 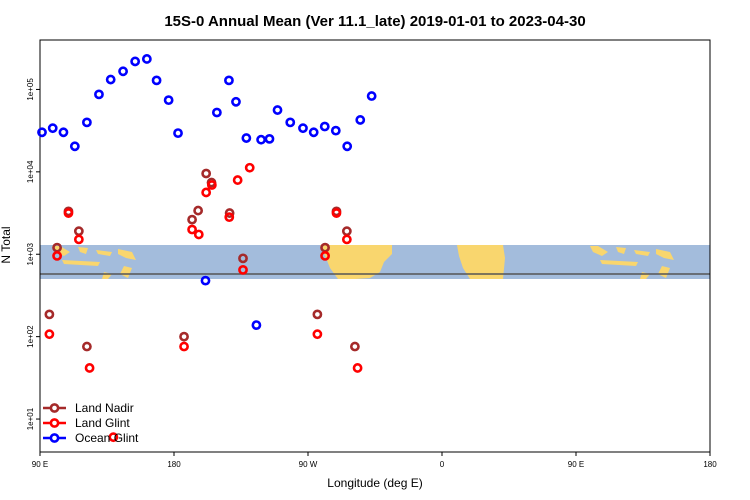 I want to click on map-band, so click(x=375, y=262).